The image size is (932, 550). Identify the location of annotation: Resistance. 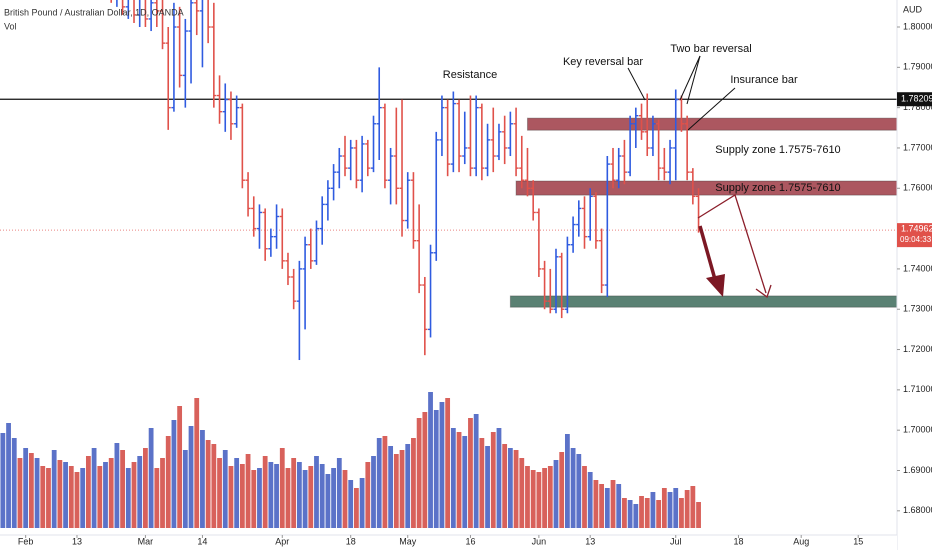
(470, 75).